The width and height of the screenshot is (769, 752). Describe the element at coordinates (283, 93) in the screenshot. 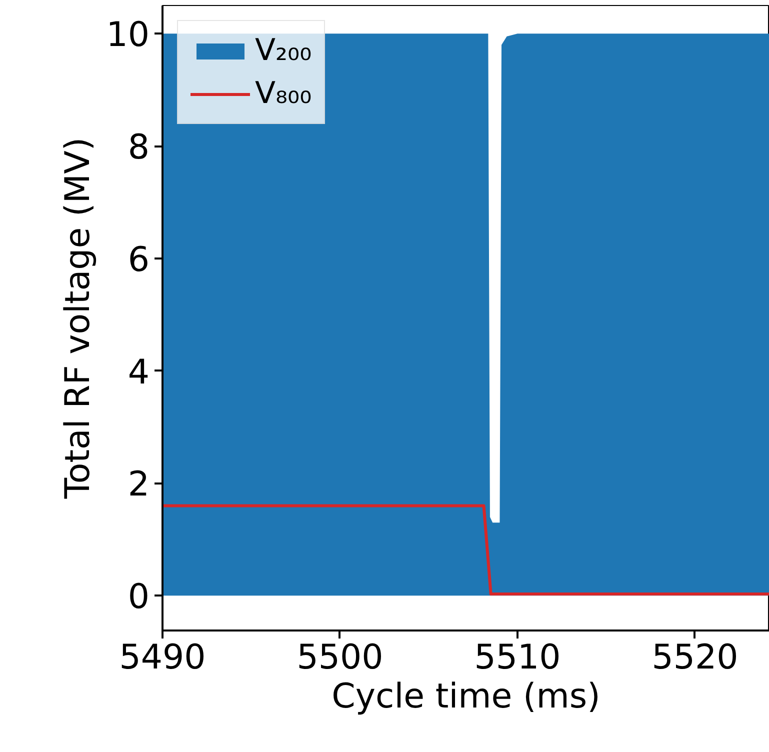

I see `legend-label: V₈₀₀` at that location.